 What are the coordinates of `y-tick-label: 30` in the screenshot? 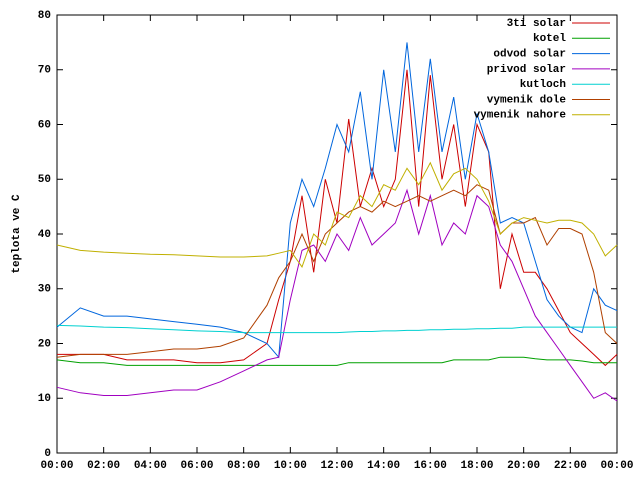 It's located at (44, 290).